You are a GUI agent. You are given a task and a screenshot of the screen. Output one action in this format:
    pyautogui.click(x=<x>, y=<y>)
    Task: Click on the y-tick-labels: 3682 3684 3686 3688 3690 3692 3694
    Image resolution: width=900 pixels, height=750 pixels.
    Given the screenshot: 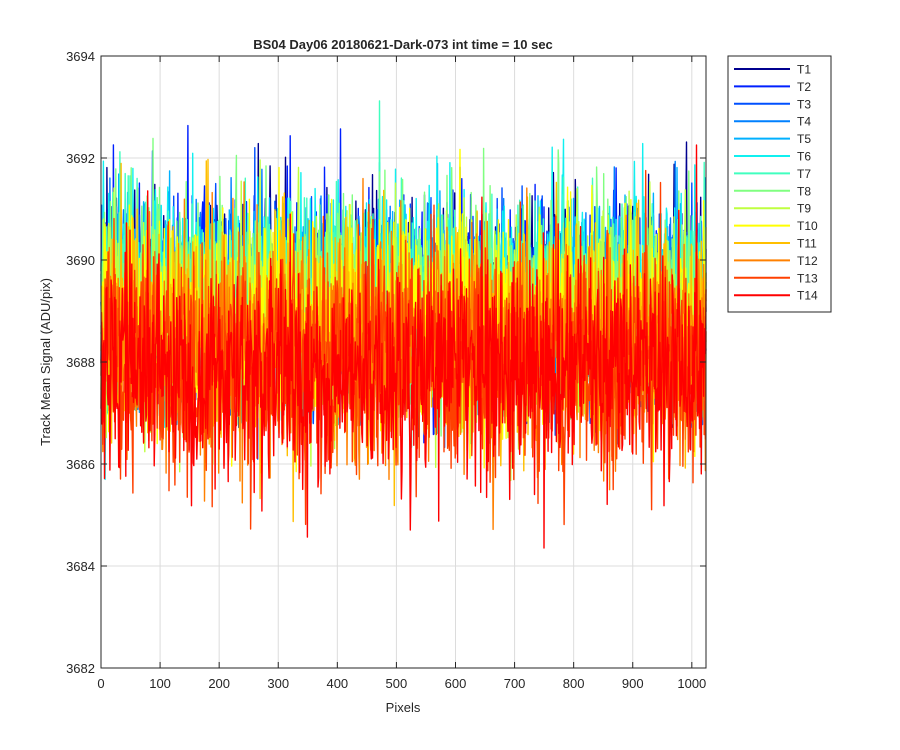 What is the action you would take?
    pyautogui.click(x=80, y=362)
    